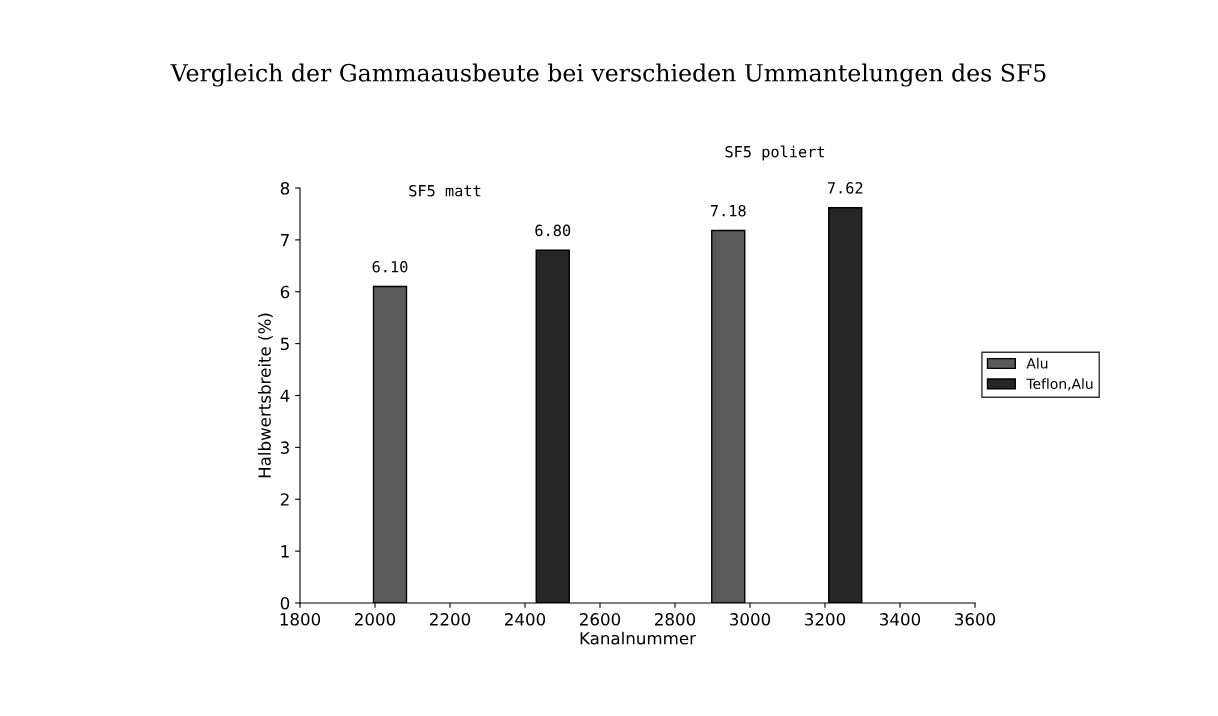 The width and height of the screenshot is (1218, 716). What do you see at coordinates (600, 619) in the screenshot?
I see `x-tick-label: 2600` at bounding box center [600, 619].